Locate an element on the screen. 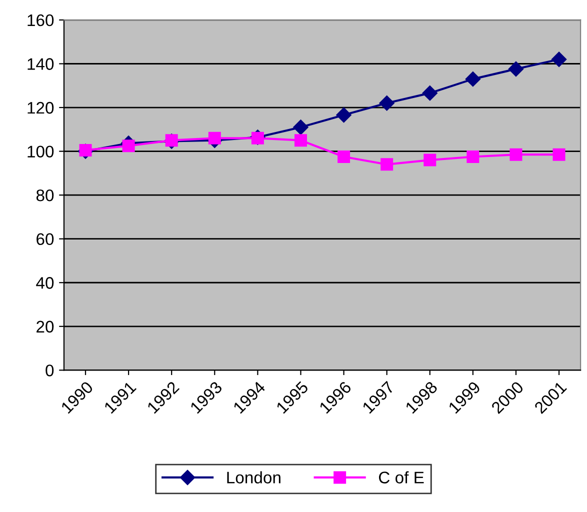 The height and width of the screenshot is (512, 587). y-tick-label: 0 is located at coordinates (50, 370).